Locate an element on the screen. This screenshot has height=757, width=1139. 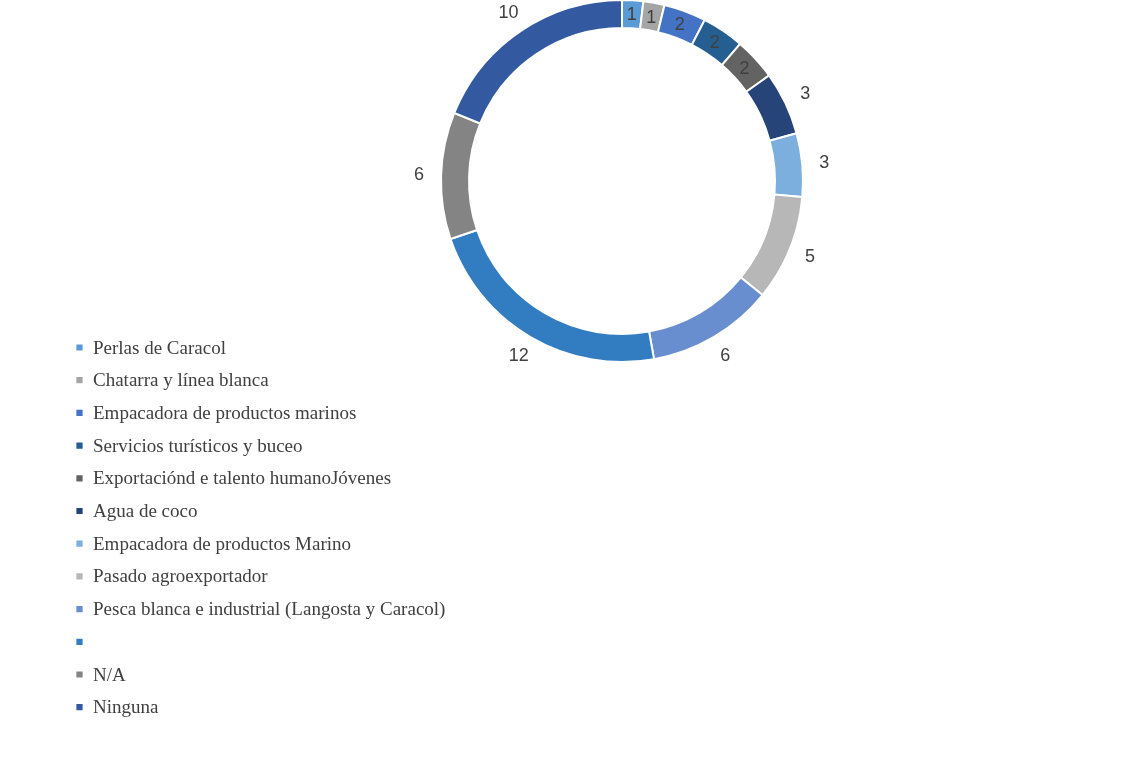
legend-label: Chatarra y línea blanca is located at coordinates (181, 380).